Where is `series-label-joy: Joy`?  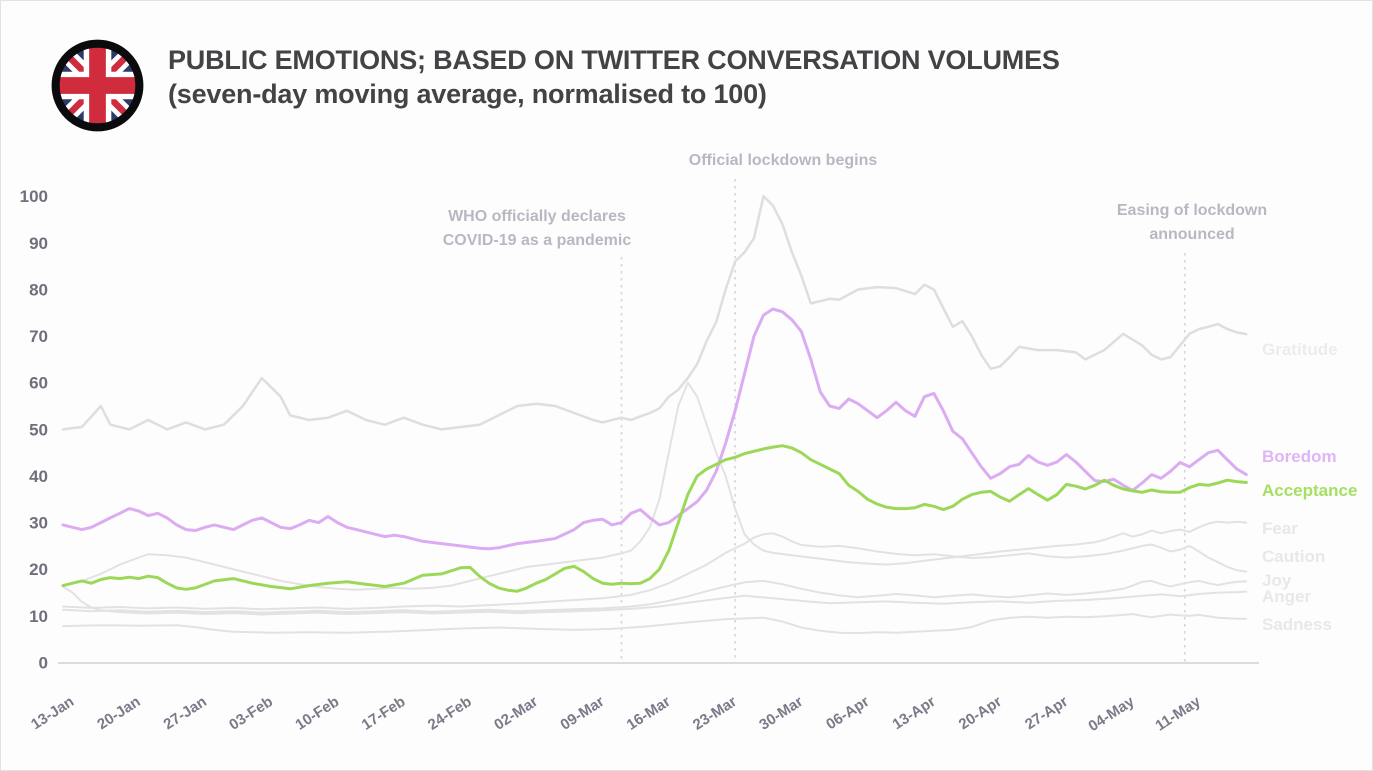
series-label-joy: Joy is located at coordinates (1277, 580).